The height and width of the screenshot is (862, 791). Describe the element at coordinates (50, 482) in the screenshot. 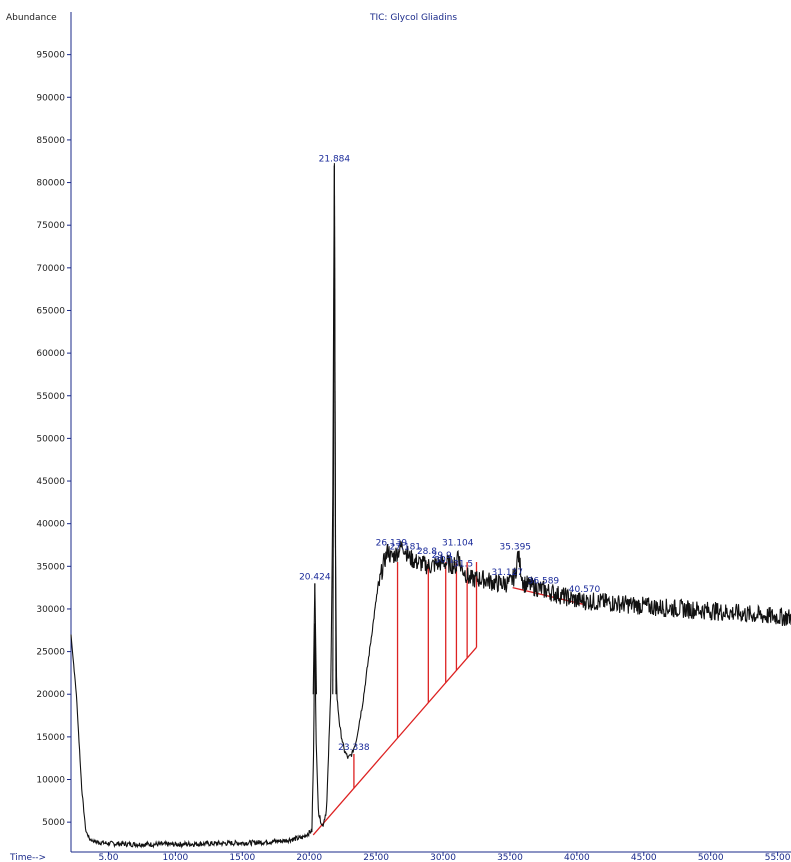

I see `y-tick-label: 45000` at that location.